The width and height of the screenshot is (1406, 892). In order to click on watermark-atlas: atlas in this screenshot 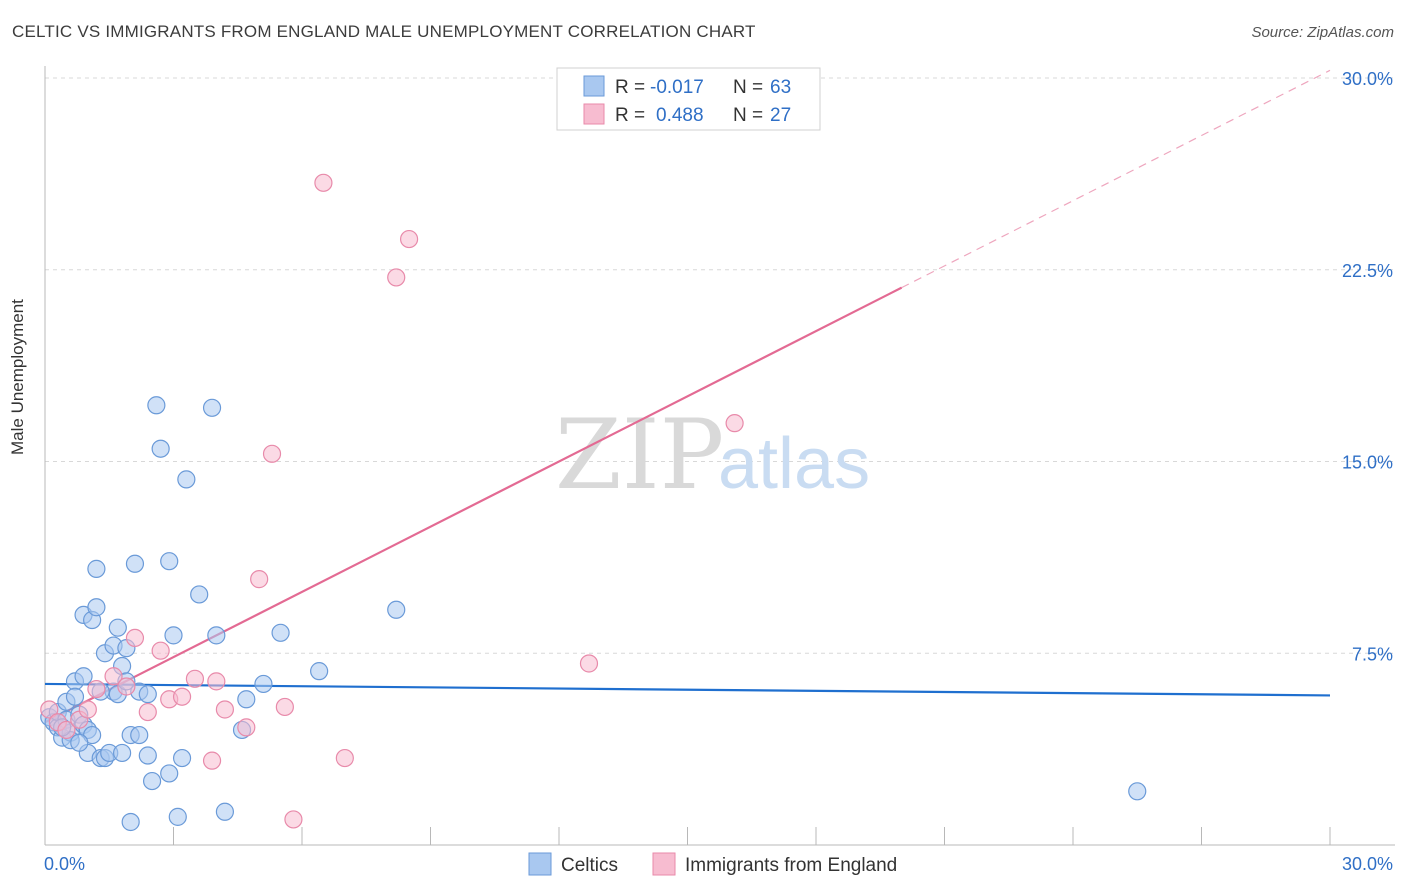, I will do `click(794, 464)`.